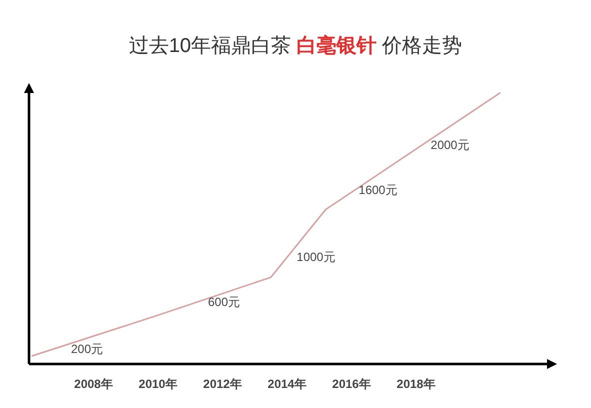  What do you see at coordinates (295, 45) in the screenshot?
I see `chart-title: 过去10年福鼎白茶 白毫银针 价格走势` at bounding box center [295, 45].